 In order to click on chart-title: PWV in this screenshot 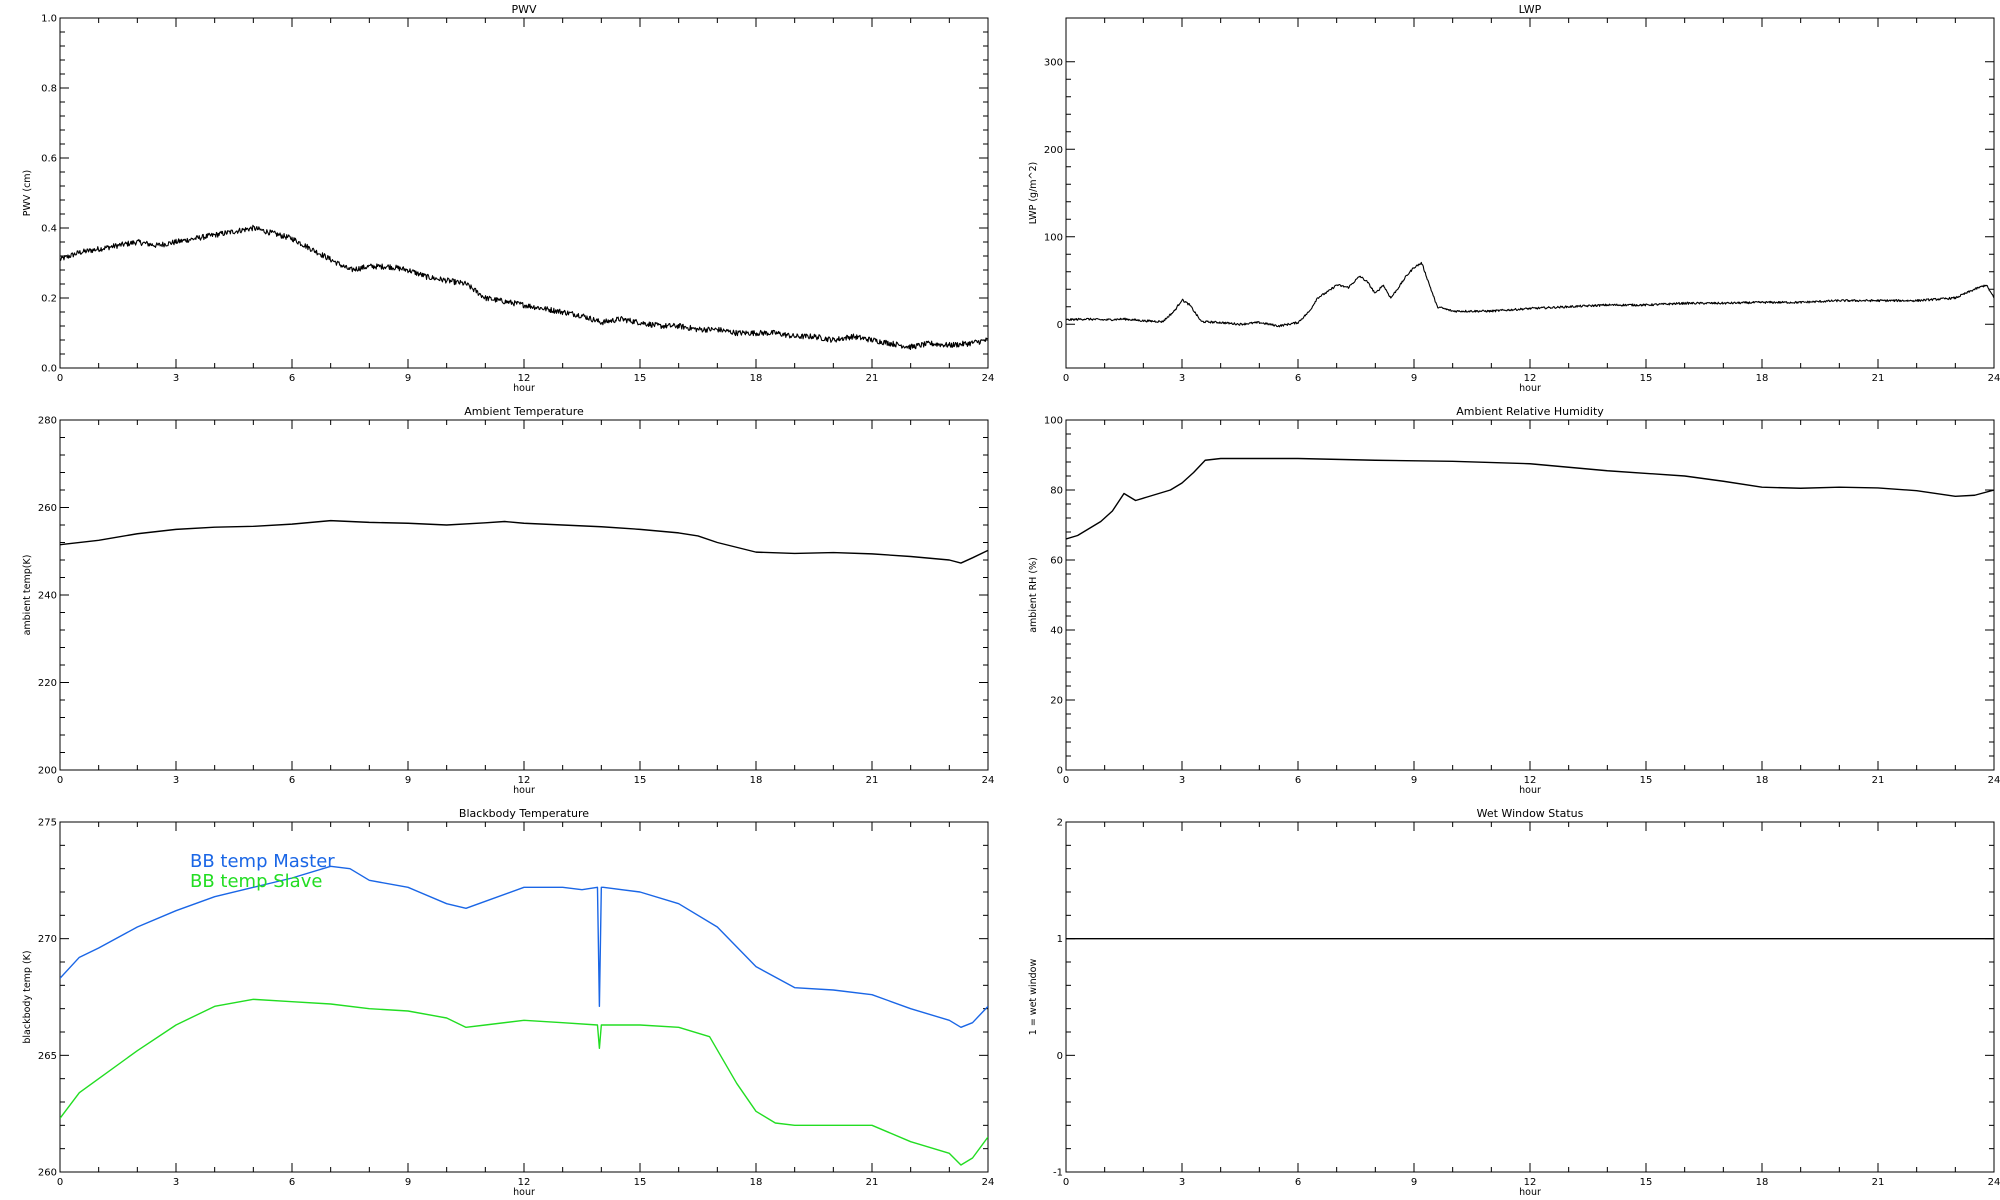, I will do `click(524, 9)`.